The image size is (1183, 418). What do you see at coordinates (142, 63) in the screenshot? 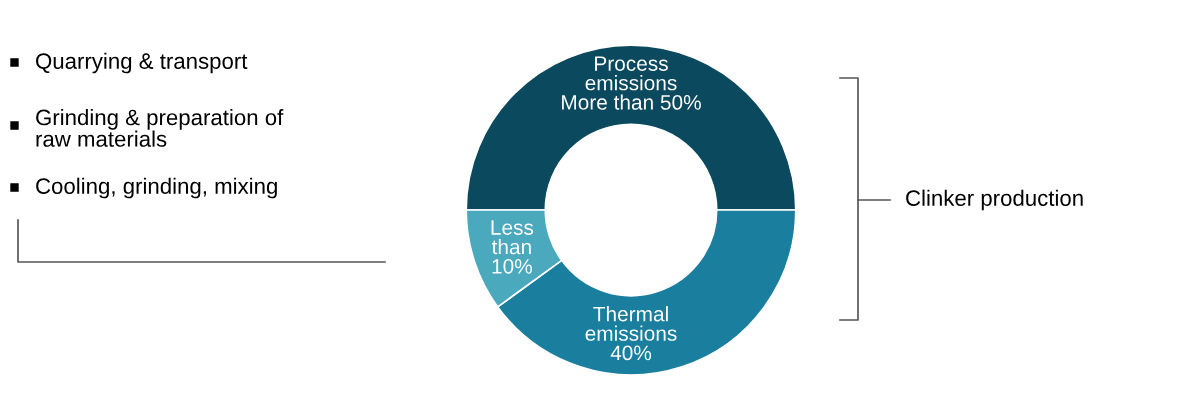
I see `text: Quarrying & transport` at bounding box center [142, 63].